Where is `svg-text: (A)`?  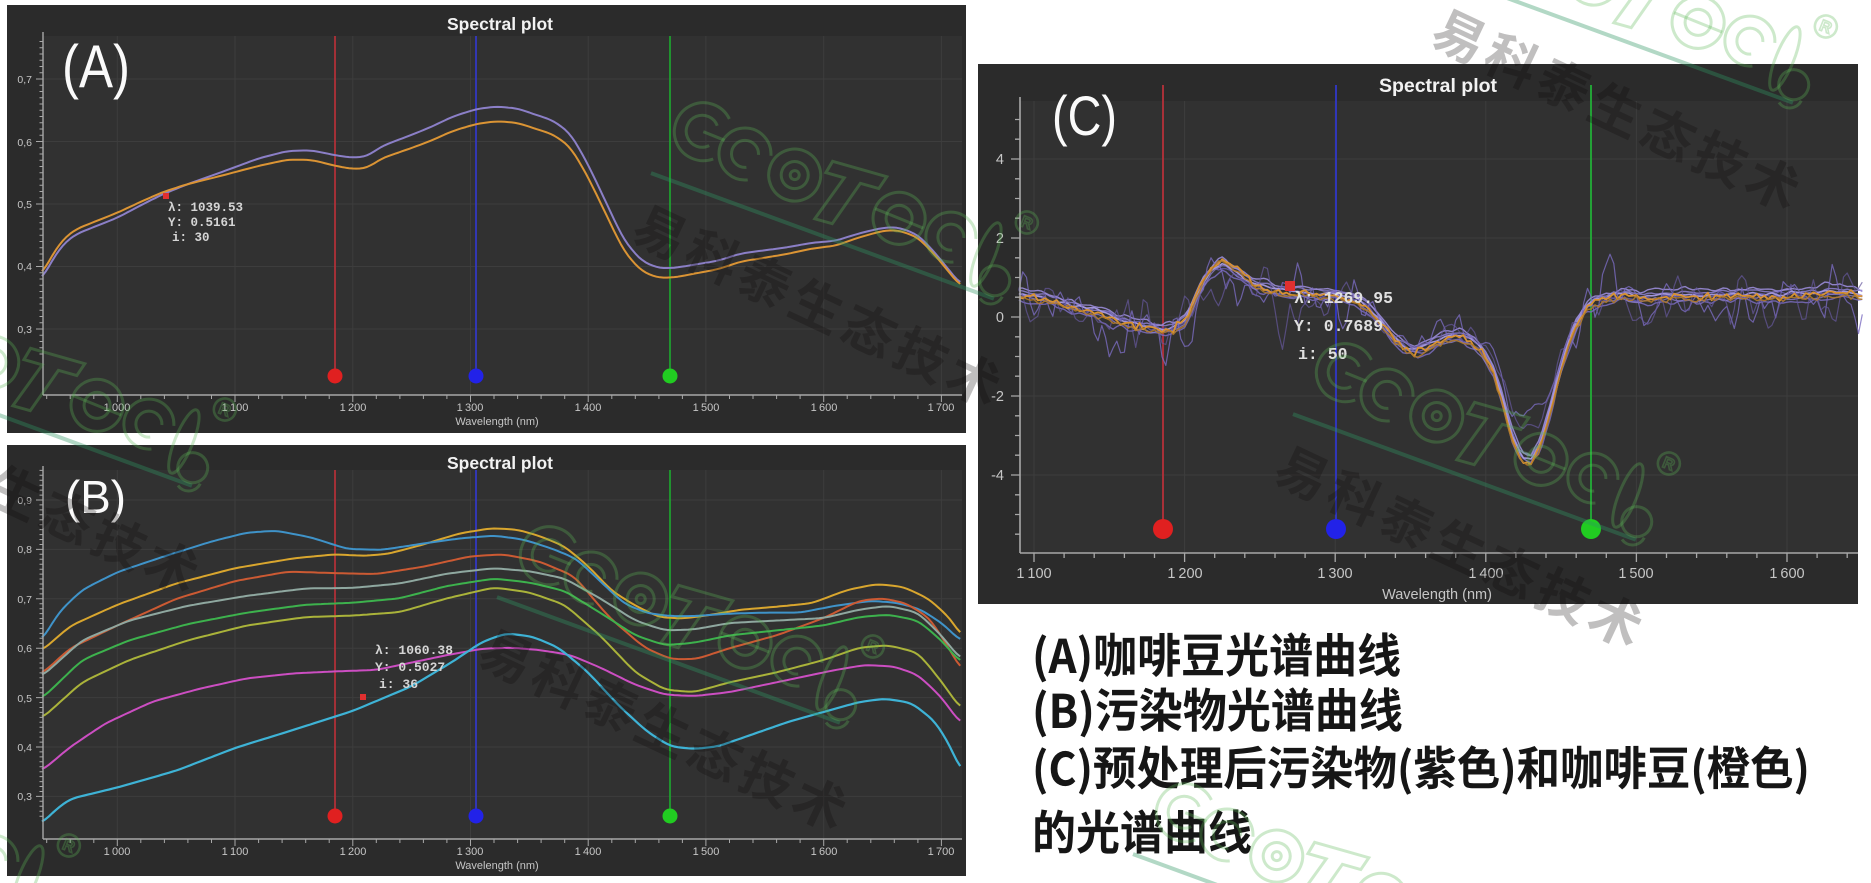 svg-text: (A) is located at coordinates (96, 66).